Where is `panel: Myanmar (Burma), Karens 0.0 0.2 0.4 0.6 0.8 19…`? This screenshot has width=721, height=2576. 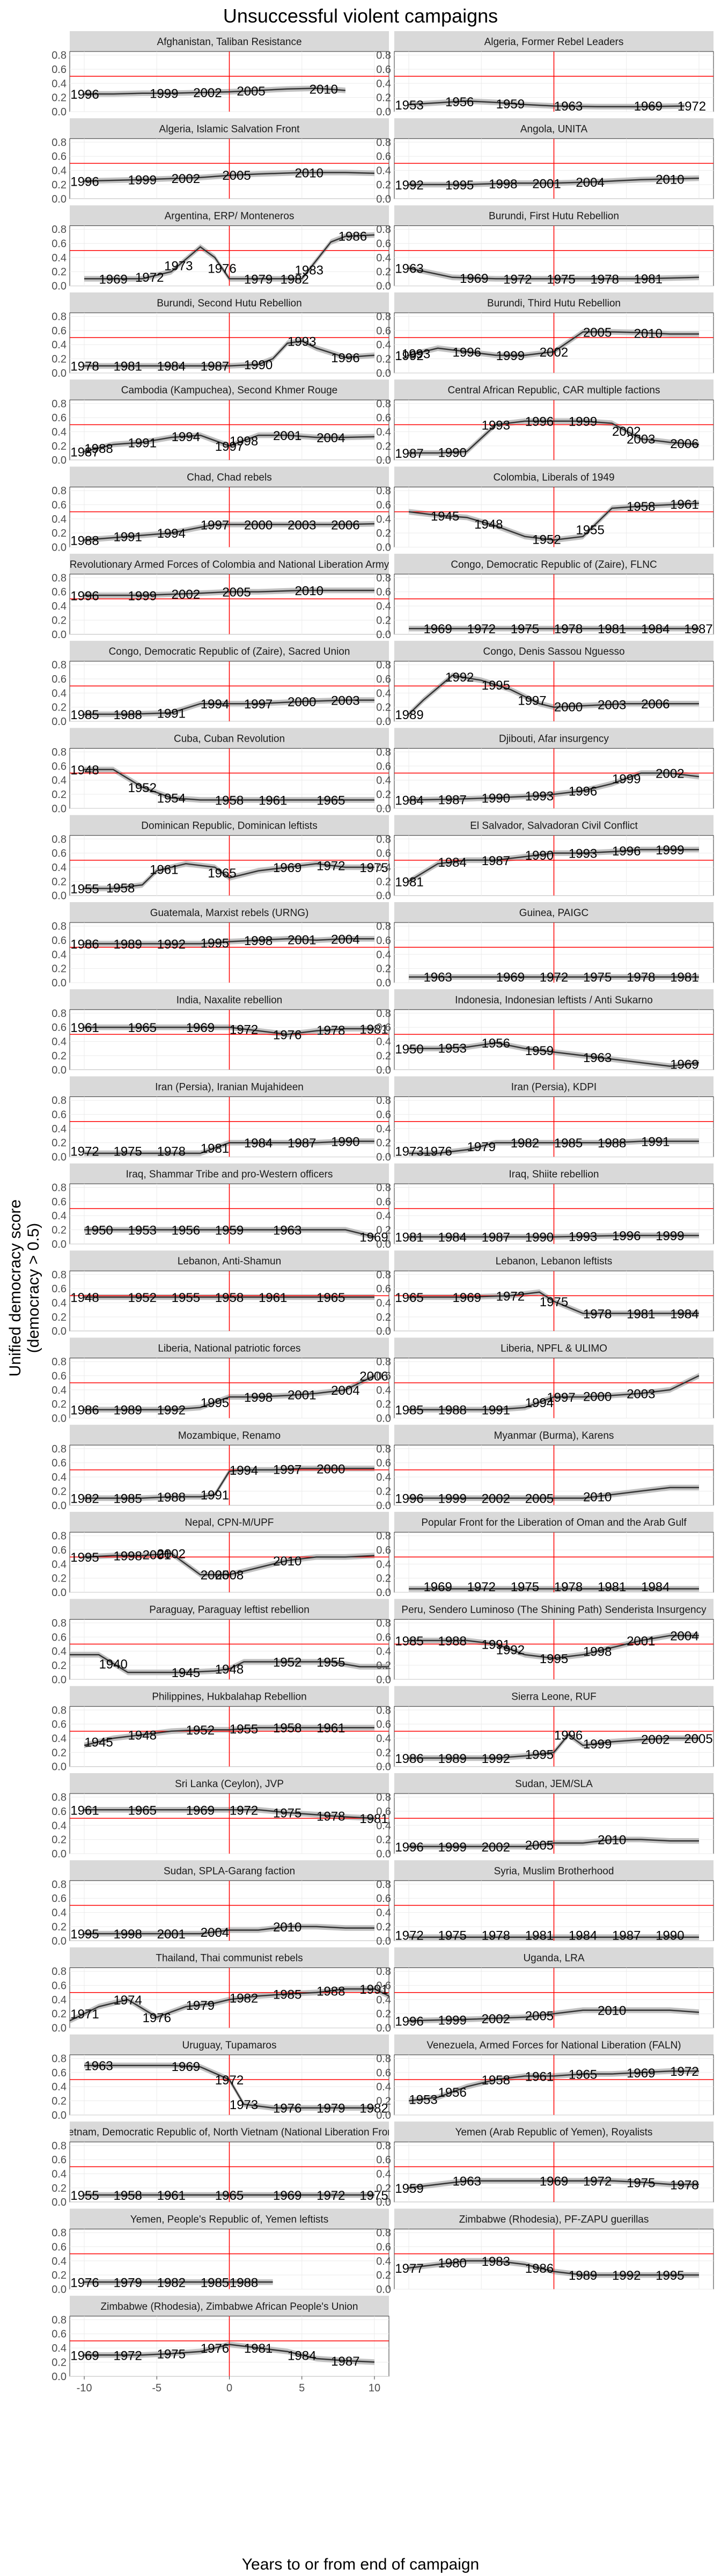
panel: Myanmar (Burma), Karens 0.0 0.2 0.4 0.6 0.8 19… is located at coordinates (545, 1468).